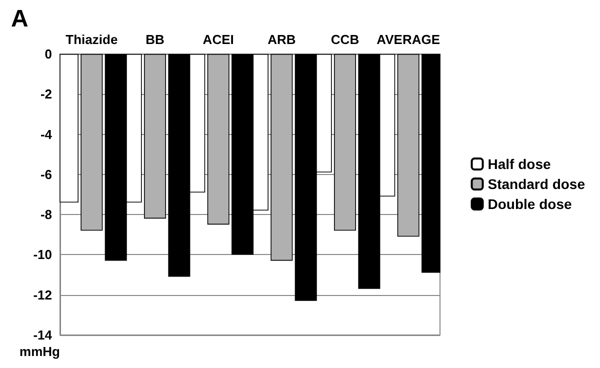 This screenshot has width=600, height=368. What do you see at coordinates (43, 335) in the screenshot?
I see `y-tick-label: -14` at bounding box center [43, 335].